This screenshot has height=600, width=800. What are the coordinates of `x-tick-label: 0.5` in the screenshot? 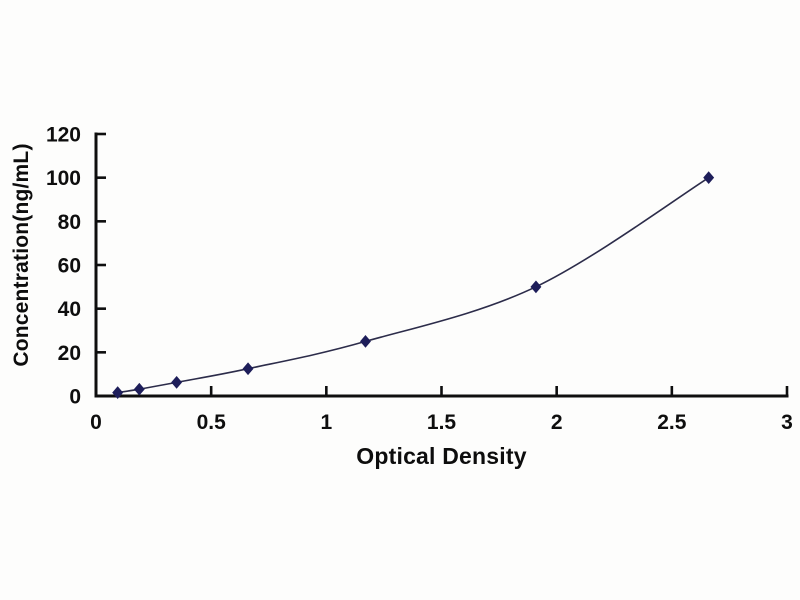 It's located at (212, 422).